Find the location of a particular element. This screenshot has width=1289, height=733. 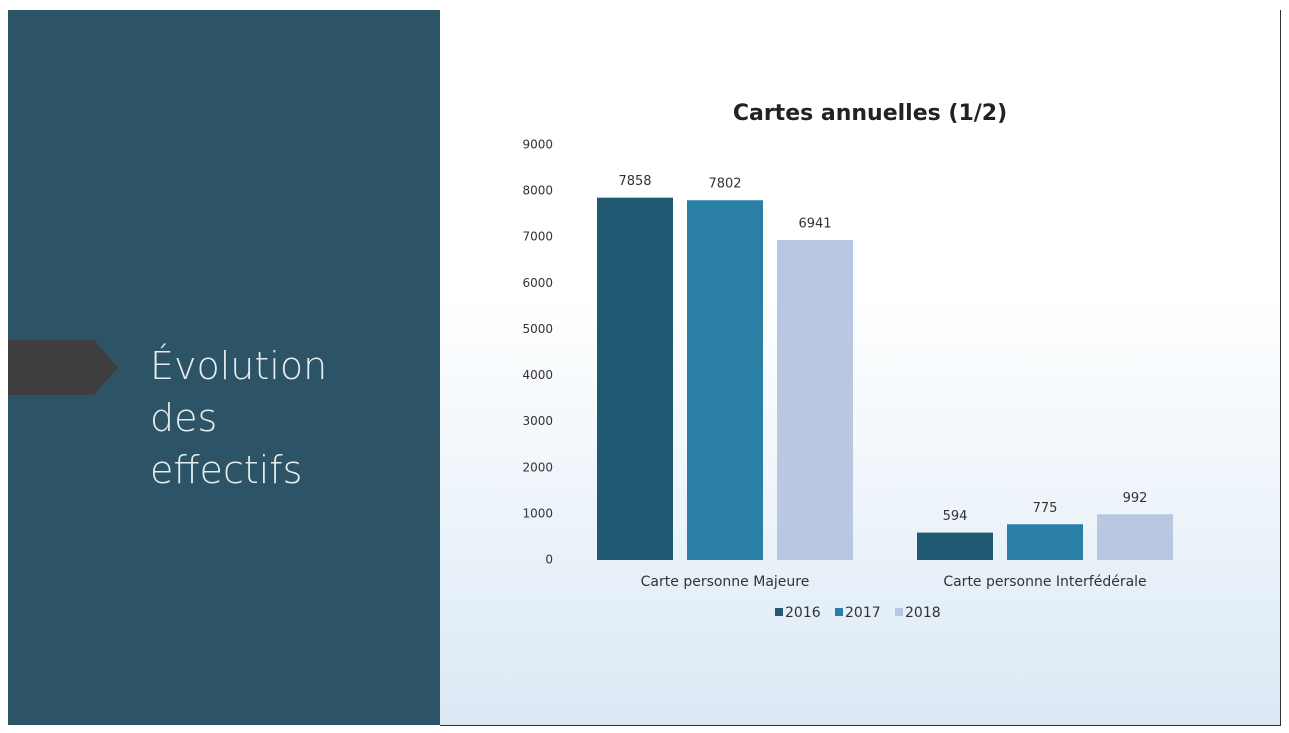

y-tick-label: 4000 is located at coordinates (537, 375).